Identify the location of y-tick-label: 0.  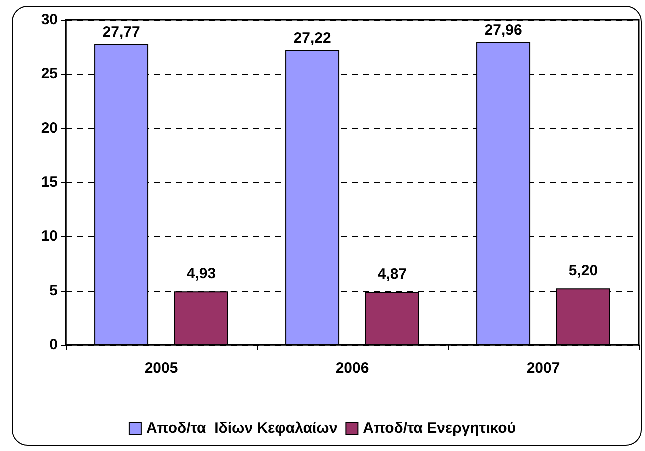
(54, 345).